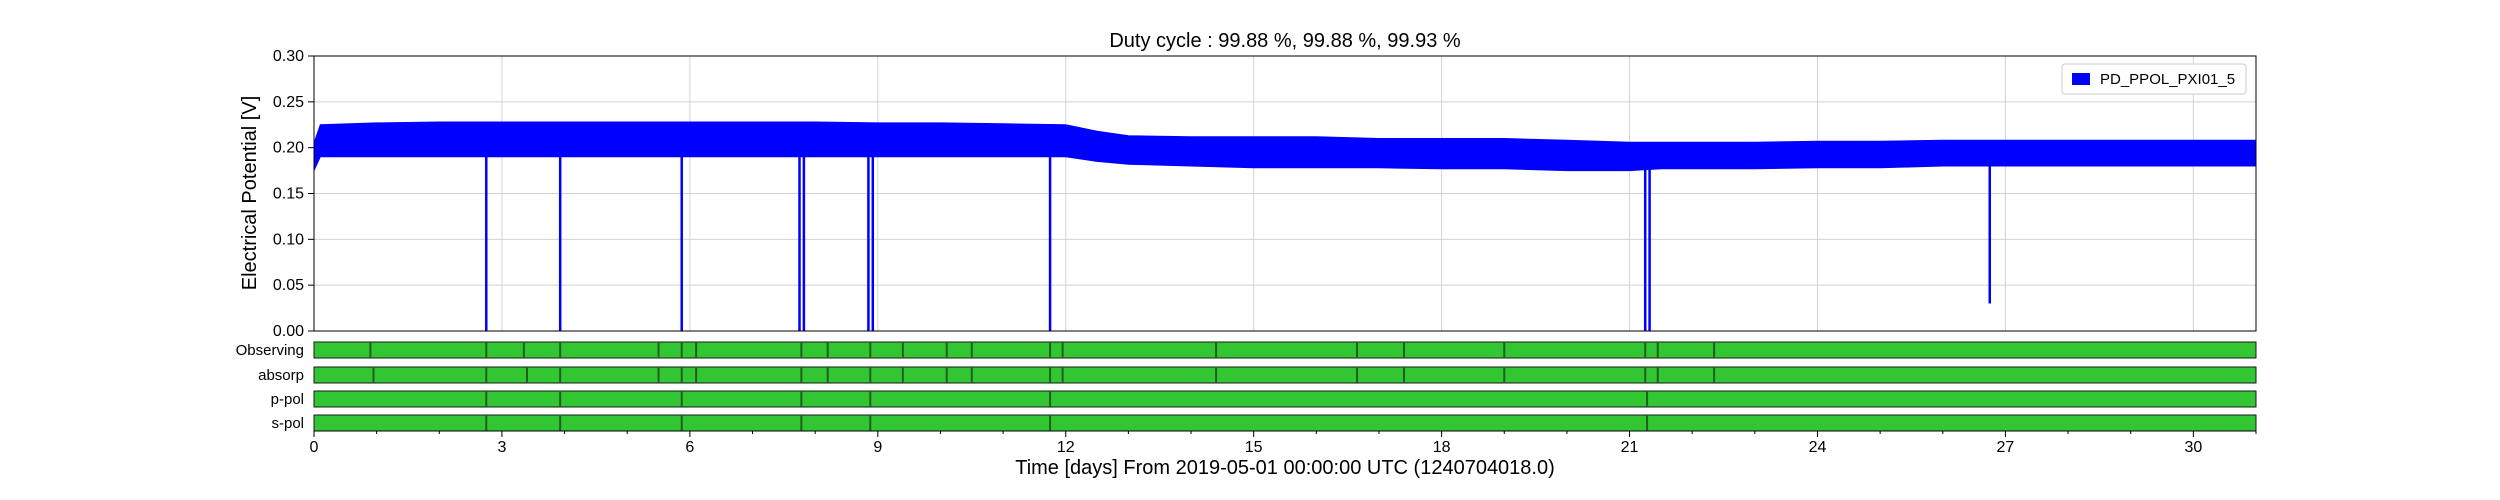 This screenshot has width=2500, height=500. Describe the element at coordinates (1283, 443) in the screenshot. I see `x-axis: 0 3 6 9 12 15 18 21 24 27 30` at that location.